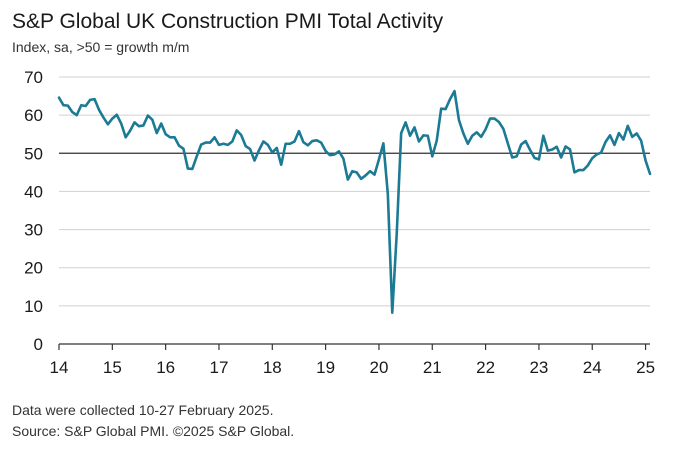  I want to click on x-tick-label: 19, so click(325, 367).